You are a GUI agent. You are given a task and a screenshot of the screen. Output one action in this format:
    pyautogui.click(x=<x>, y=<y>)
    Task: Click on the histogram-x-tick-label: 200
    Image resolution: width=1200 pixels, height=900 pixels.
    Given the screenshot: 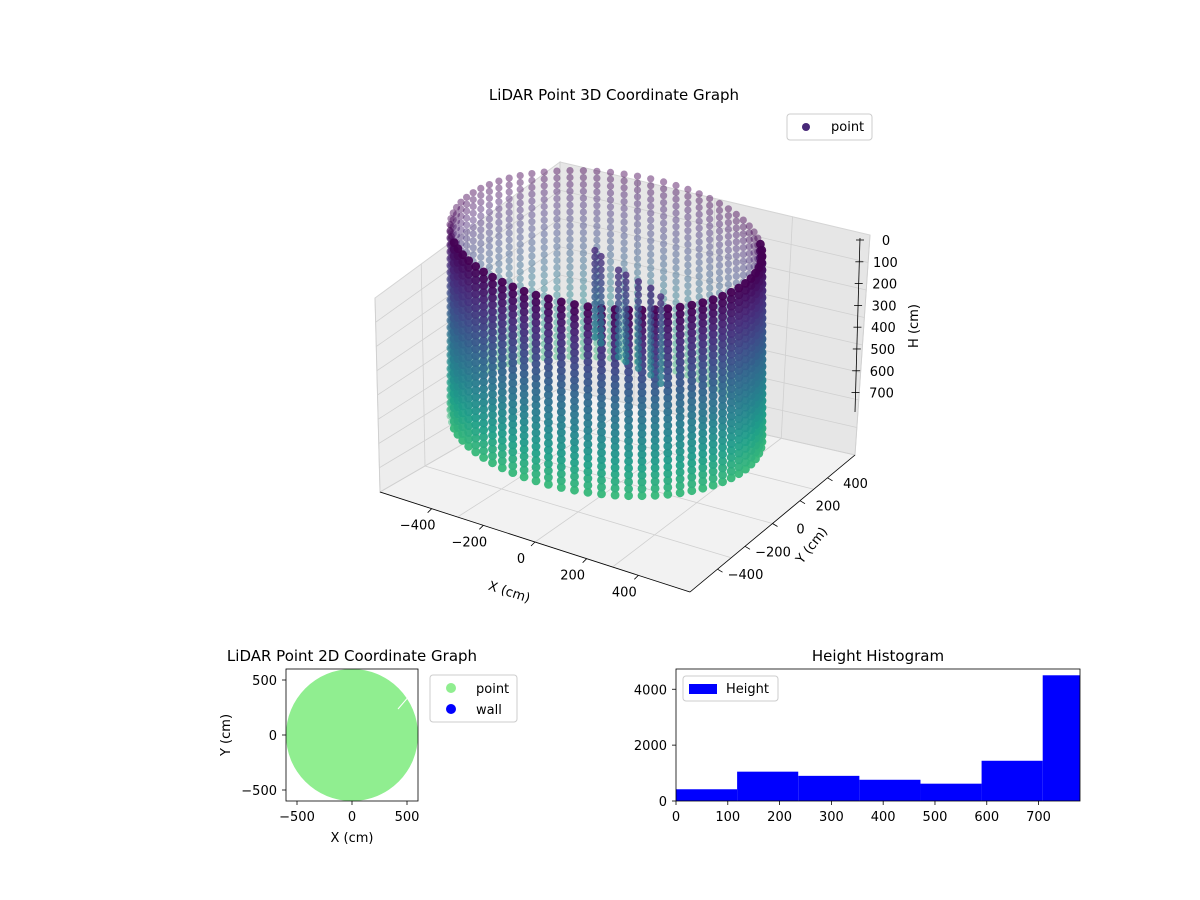 What is the action you would take?
    pyautogui.click(x=779, y=817)
    